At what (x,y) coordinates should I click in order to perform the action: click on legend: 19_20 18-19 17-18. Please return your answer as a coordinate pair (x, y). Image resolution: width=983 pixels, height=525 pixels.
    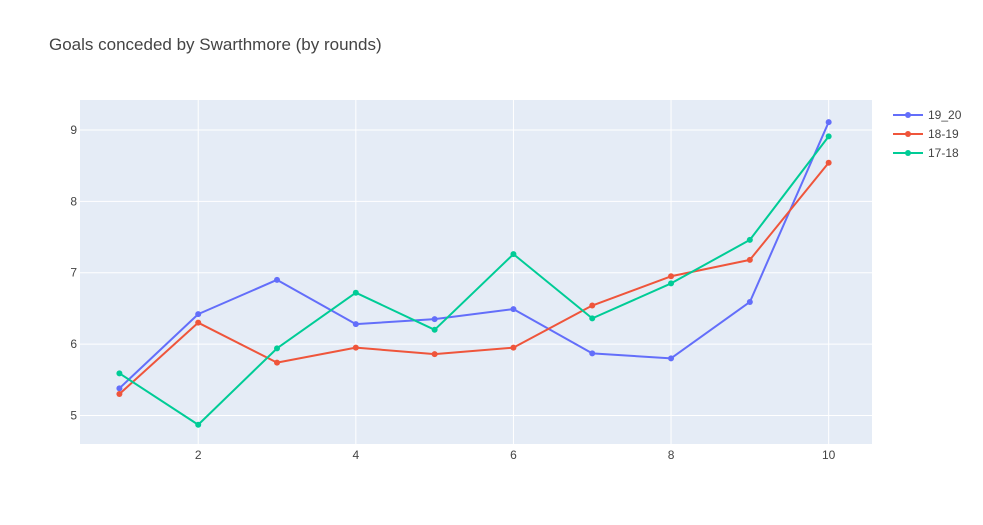
    Looking at the image, I should click on (927, 134).